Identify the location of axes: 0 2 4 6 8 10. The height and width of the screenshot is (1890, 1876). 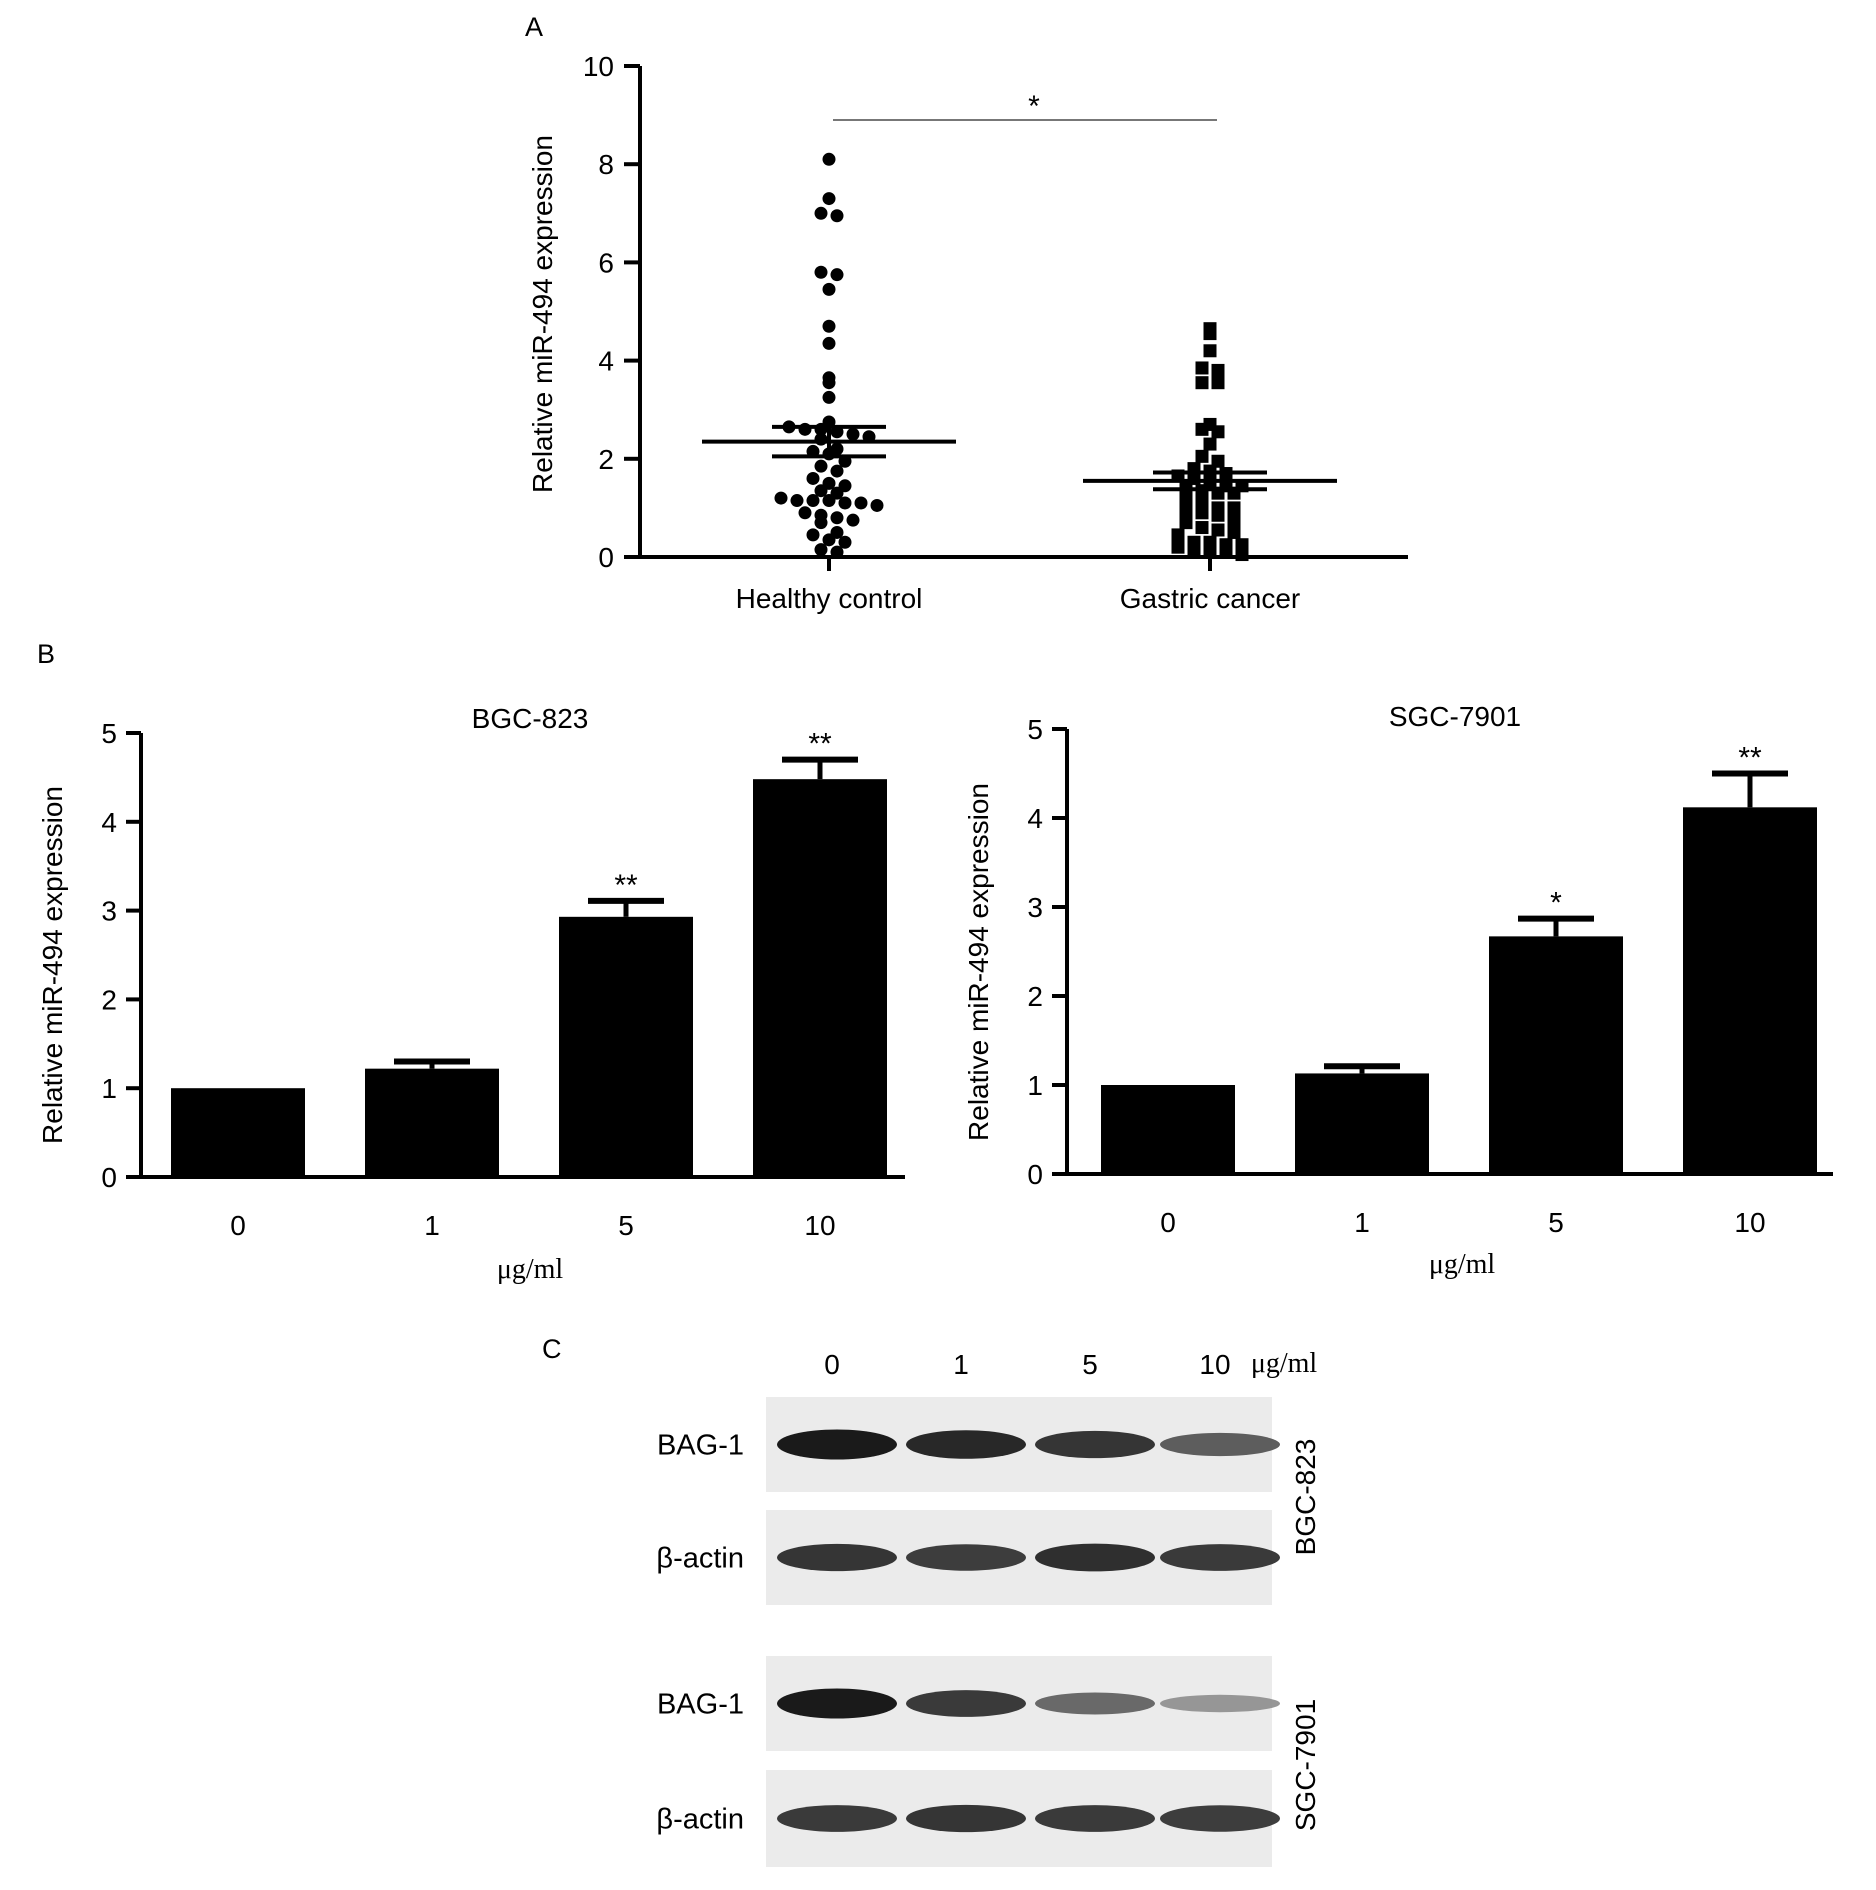
(995, 312).